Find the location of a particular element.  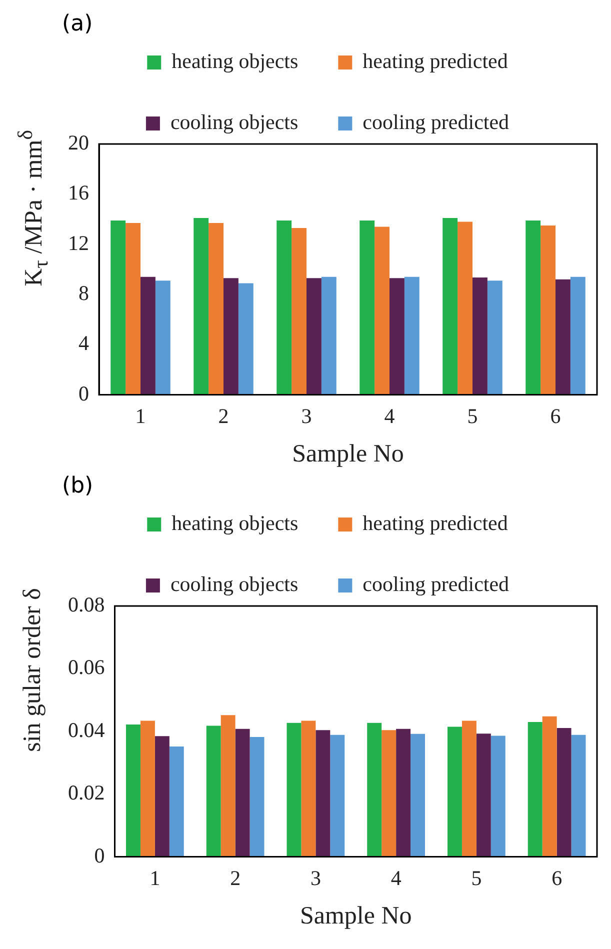

y-tick-label: 0.04 is located at coordinates (87, 730).